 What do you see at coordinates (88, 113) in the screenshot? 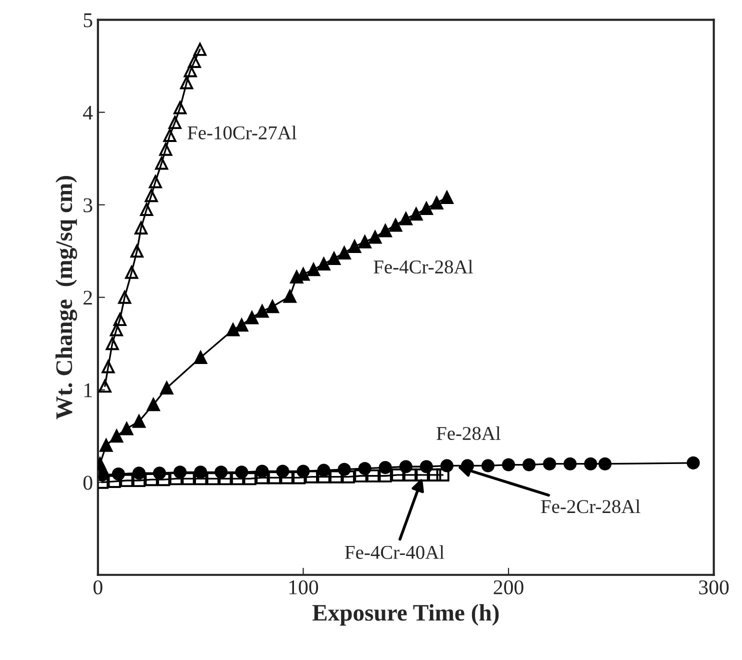
I see `y-tick-label: 4` at bounding box center [88, 113].